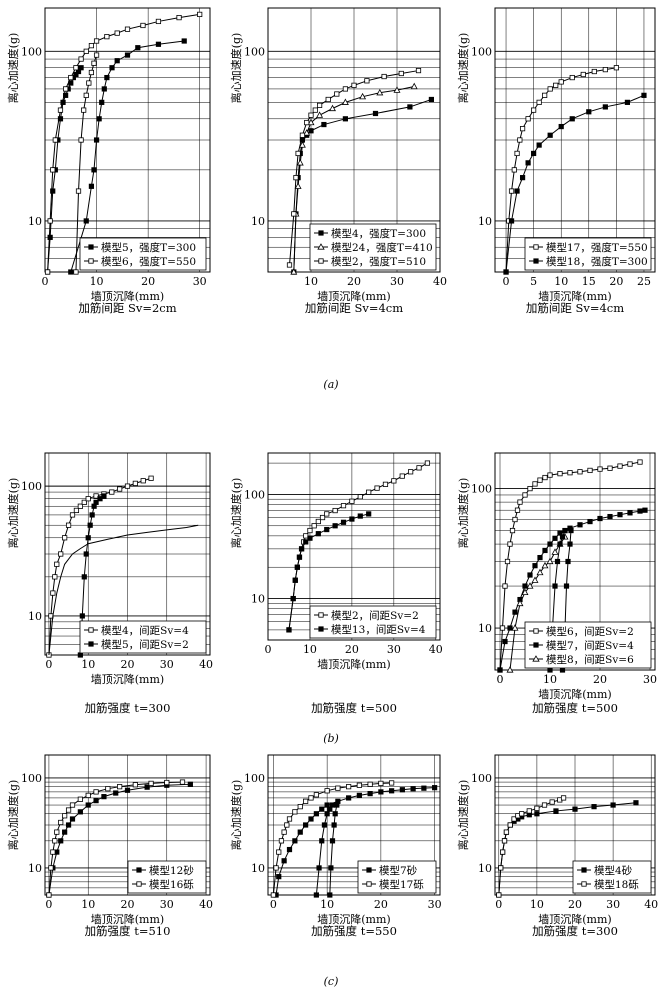  What do you see at coordinates (651, 904) in the screenshot?
I see `x-tick-label: 40` at bounding box center [651, 904].